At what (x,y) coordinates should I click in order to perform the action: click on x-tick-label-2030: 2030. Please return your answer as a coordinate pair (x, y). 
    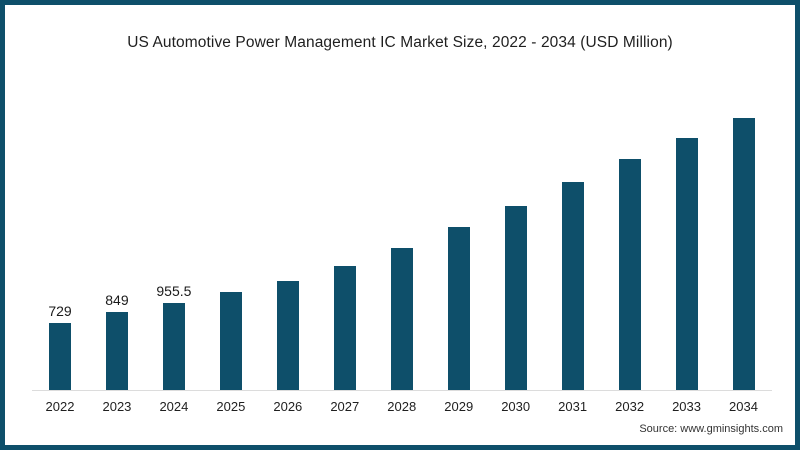
    Looking at the image, I should click on (516, 406).